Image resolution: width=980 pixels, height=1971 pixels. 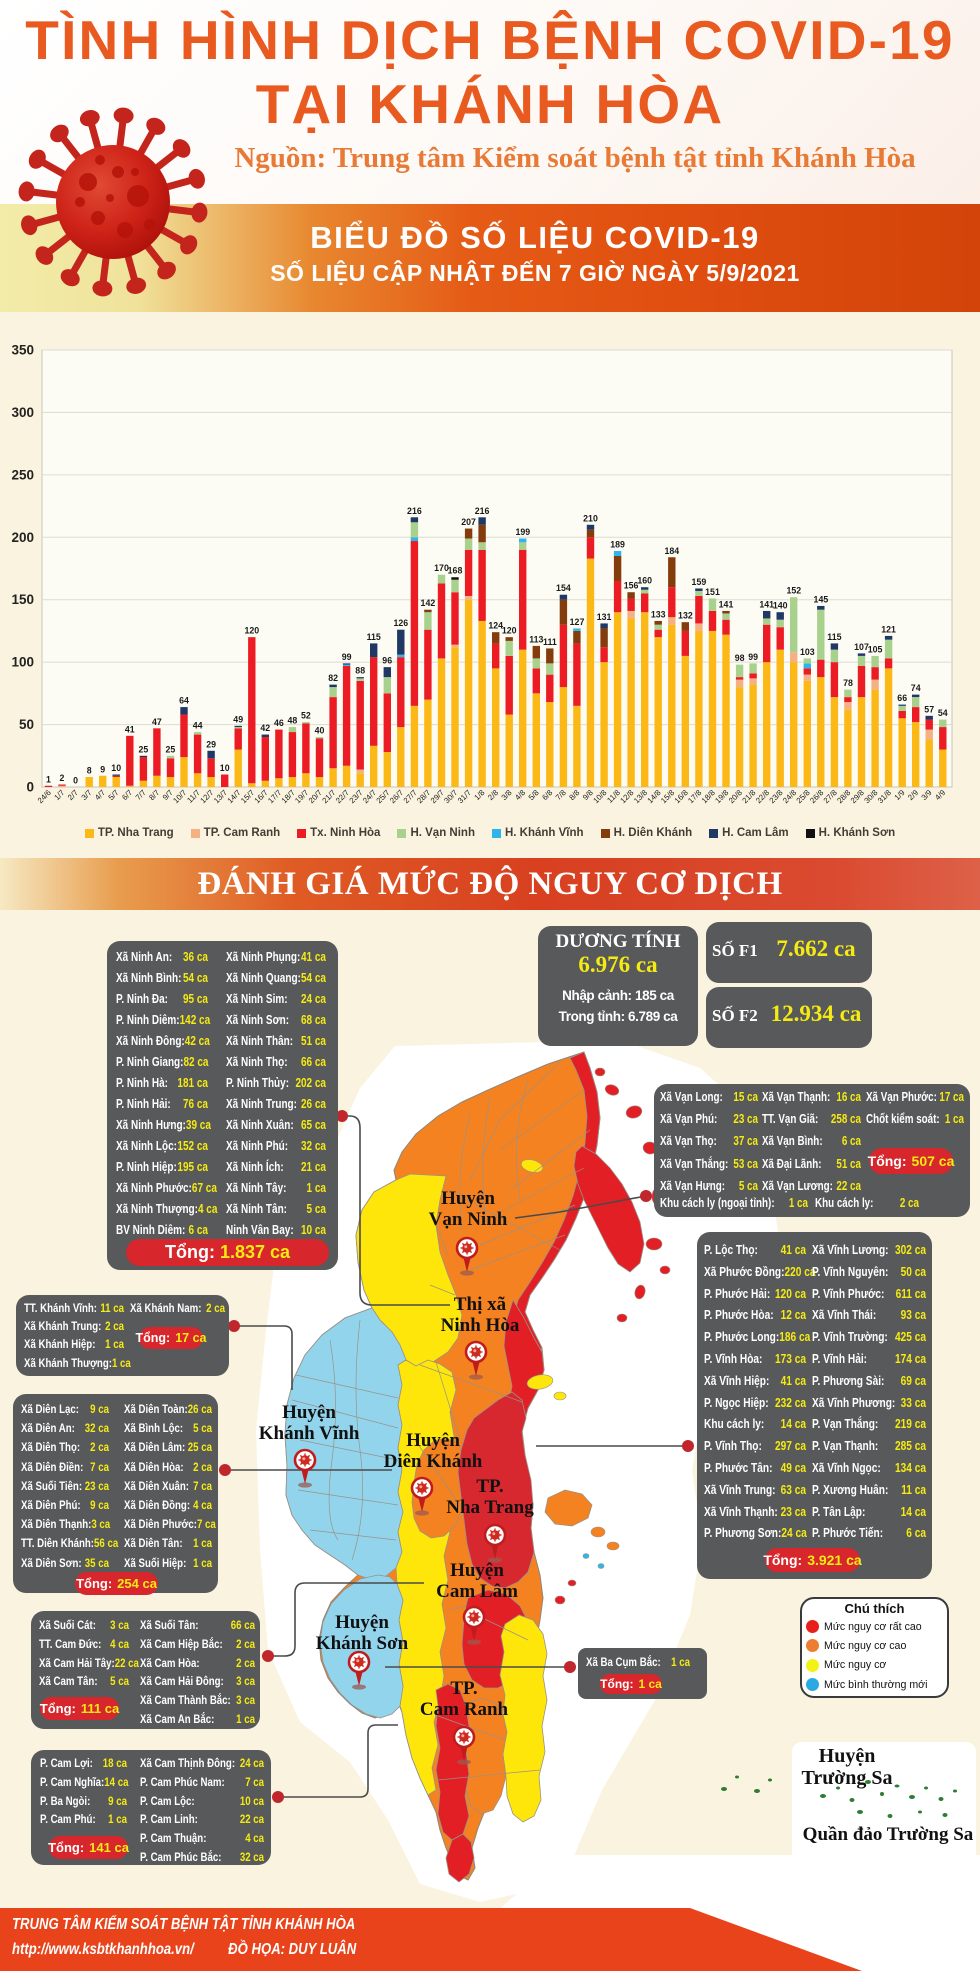 I want to click on svg-text: 31/8, so click(x=884, y=796).